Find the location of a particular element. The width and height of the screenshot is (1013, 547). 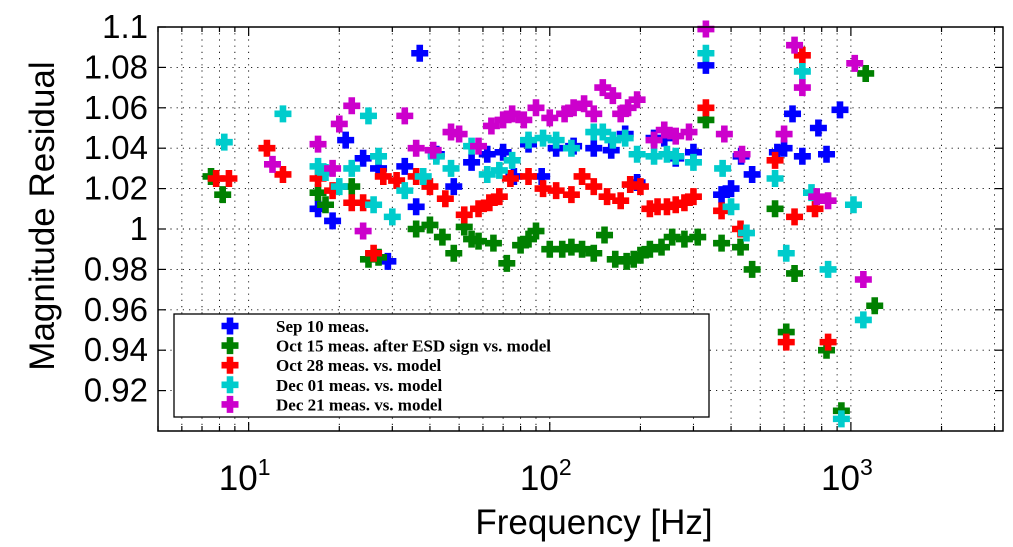

legend-entry-label: Sep 10 meas. is located at coordinates (322, 326).